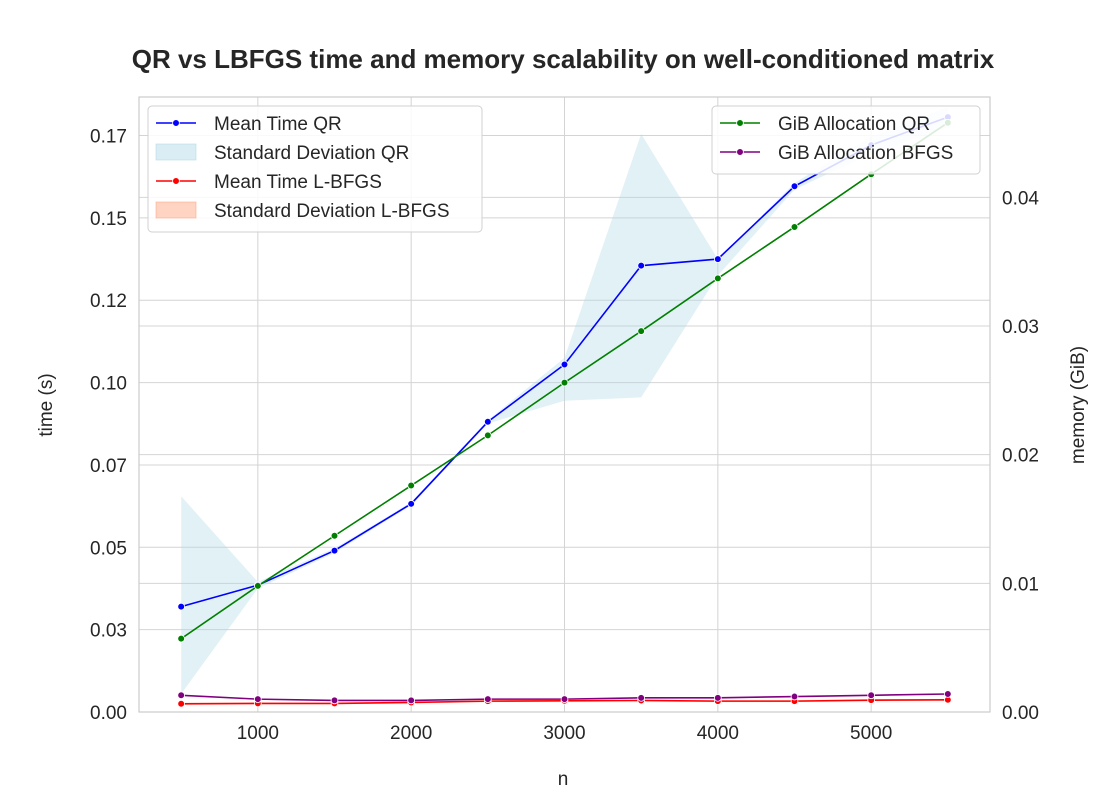 This screenshot has height=805, width=1100. What do you see at coordinates (311, 153) in the screenshot?
I see `legend-label: Standard Deviation QR` at bounding box center [311, 153].